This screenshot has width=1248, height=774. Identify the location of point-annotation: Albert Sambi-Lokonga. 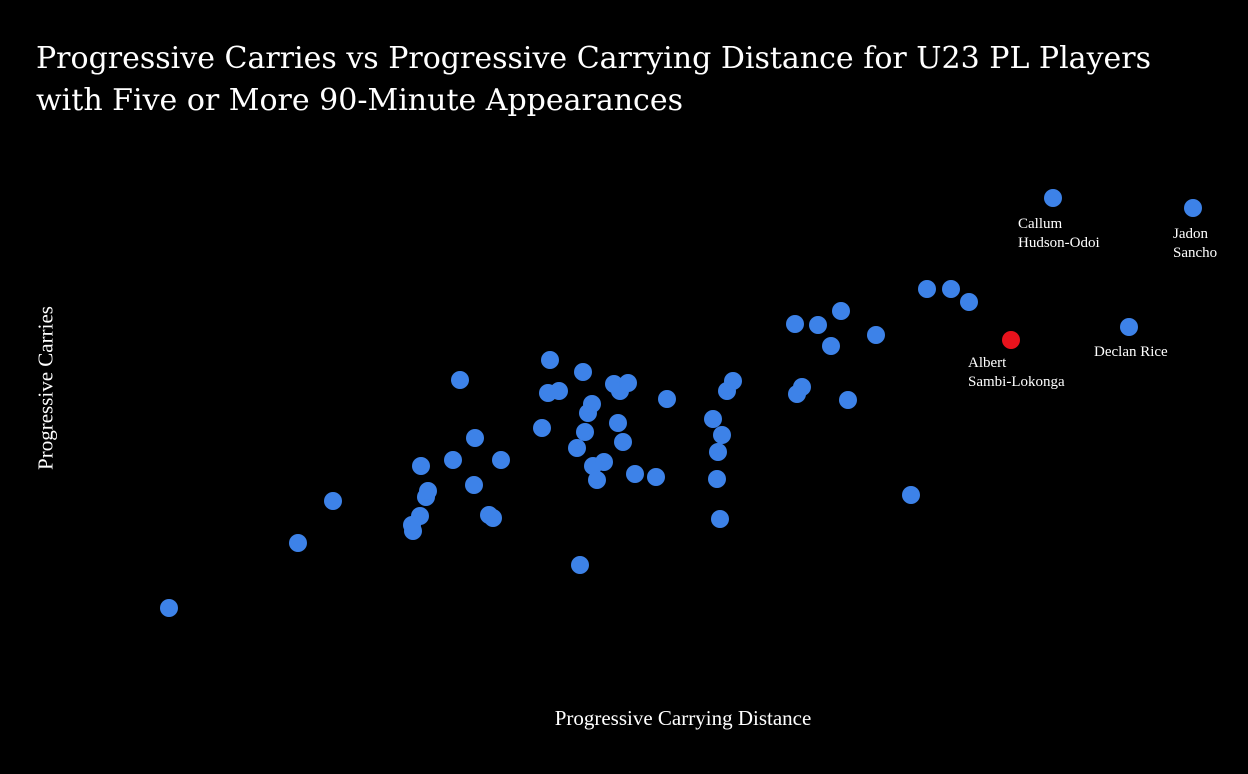
(1016, 372).